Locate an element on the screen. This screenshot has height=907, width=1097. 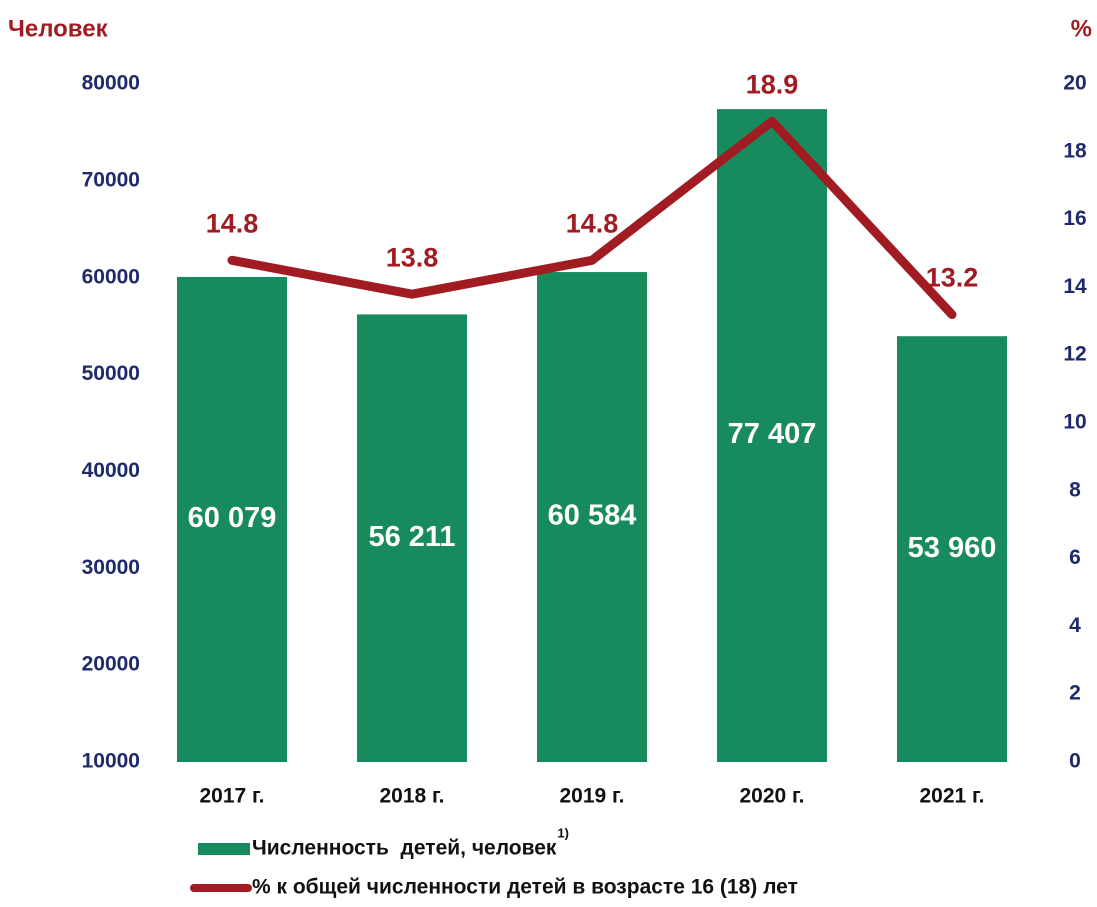
y-tick-label: 50000 is located at coordinates (111, 373).